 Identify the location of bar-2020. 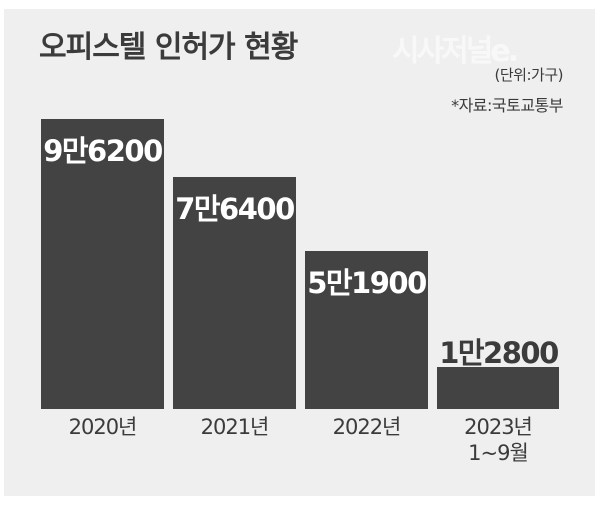
(102, 264).